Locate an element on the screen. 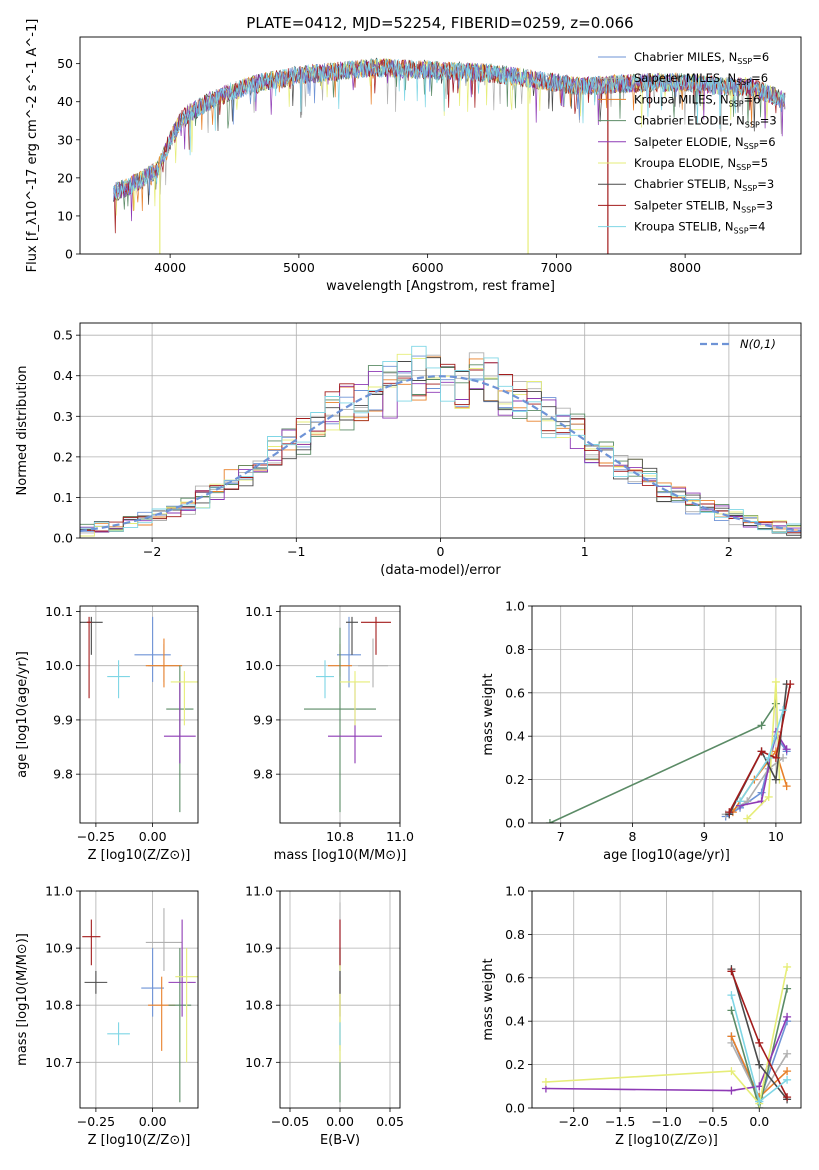  x-axis-label: age [log10(age/yr)] is located at coordinates (666, 855).